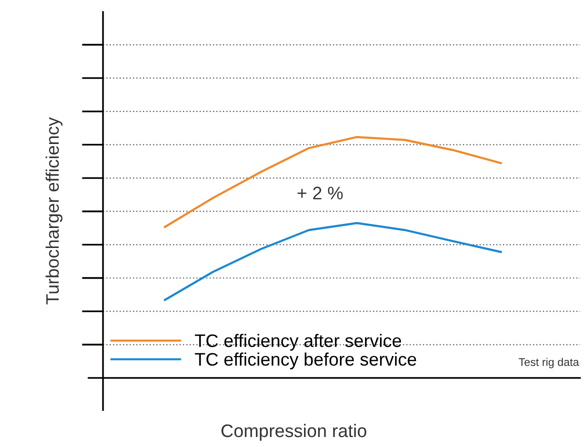 The width and height of the screenshot is (587, 447). What do you see at coordinates (305, 361) in the screenshot?
I see `legend-label: TC efficiency before service` at bounding box center [305, 361].